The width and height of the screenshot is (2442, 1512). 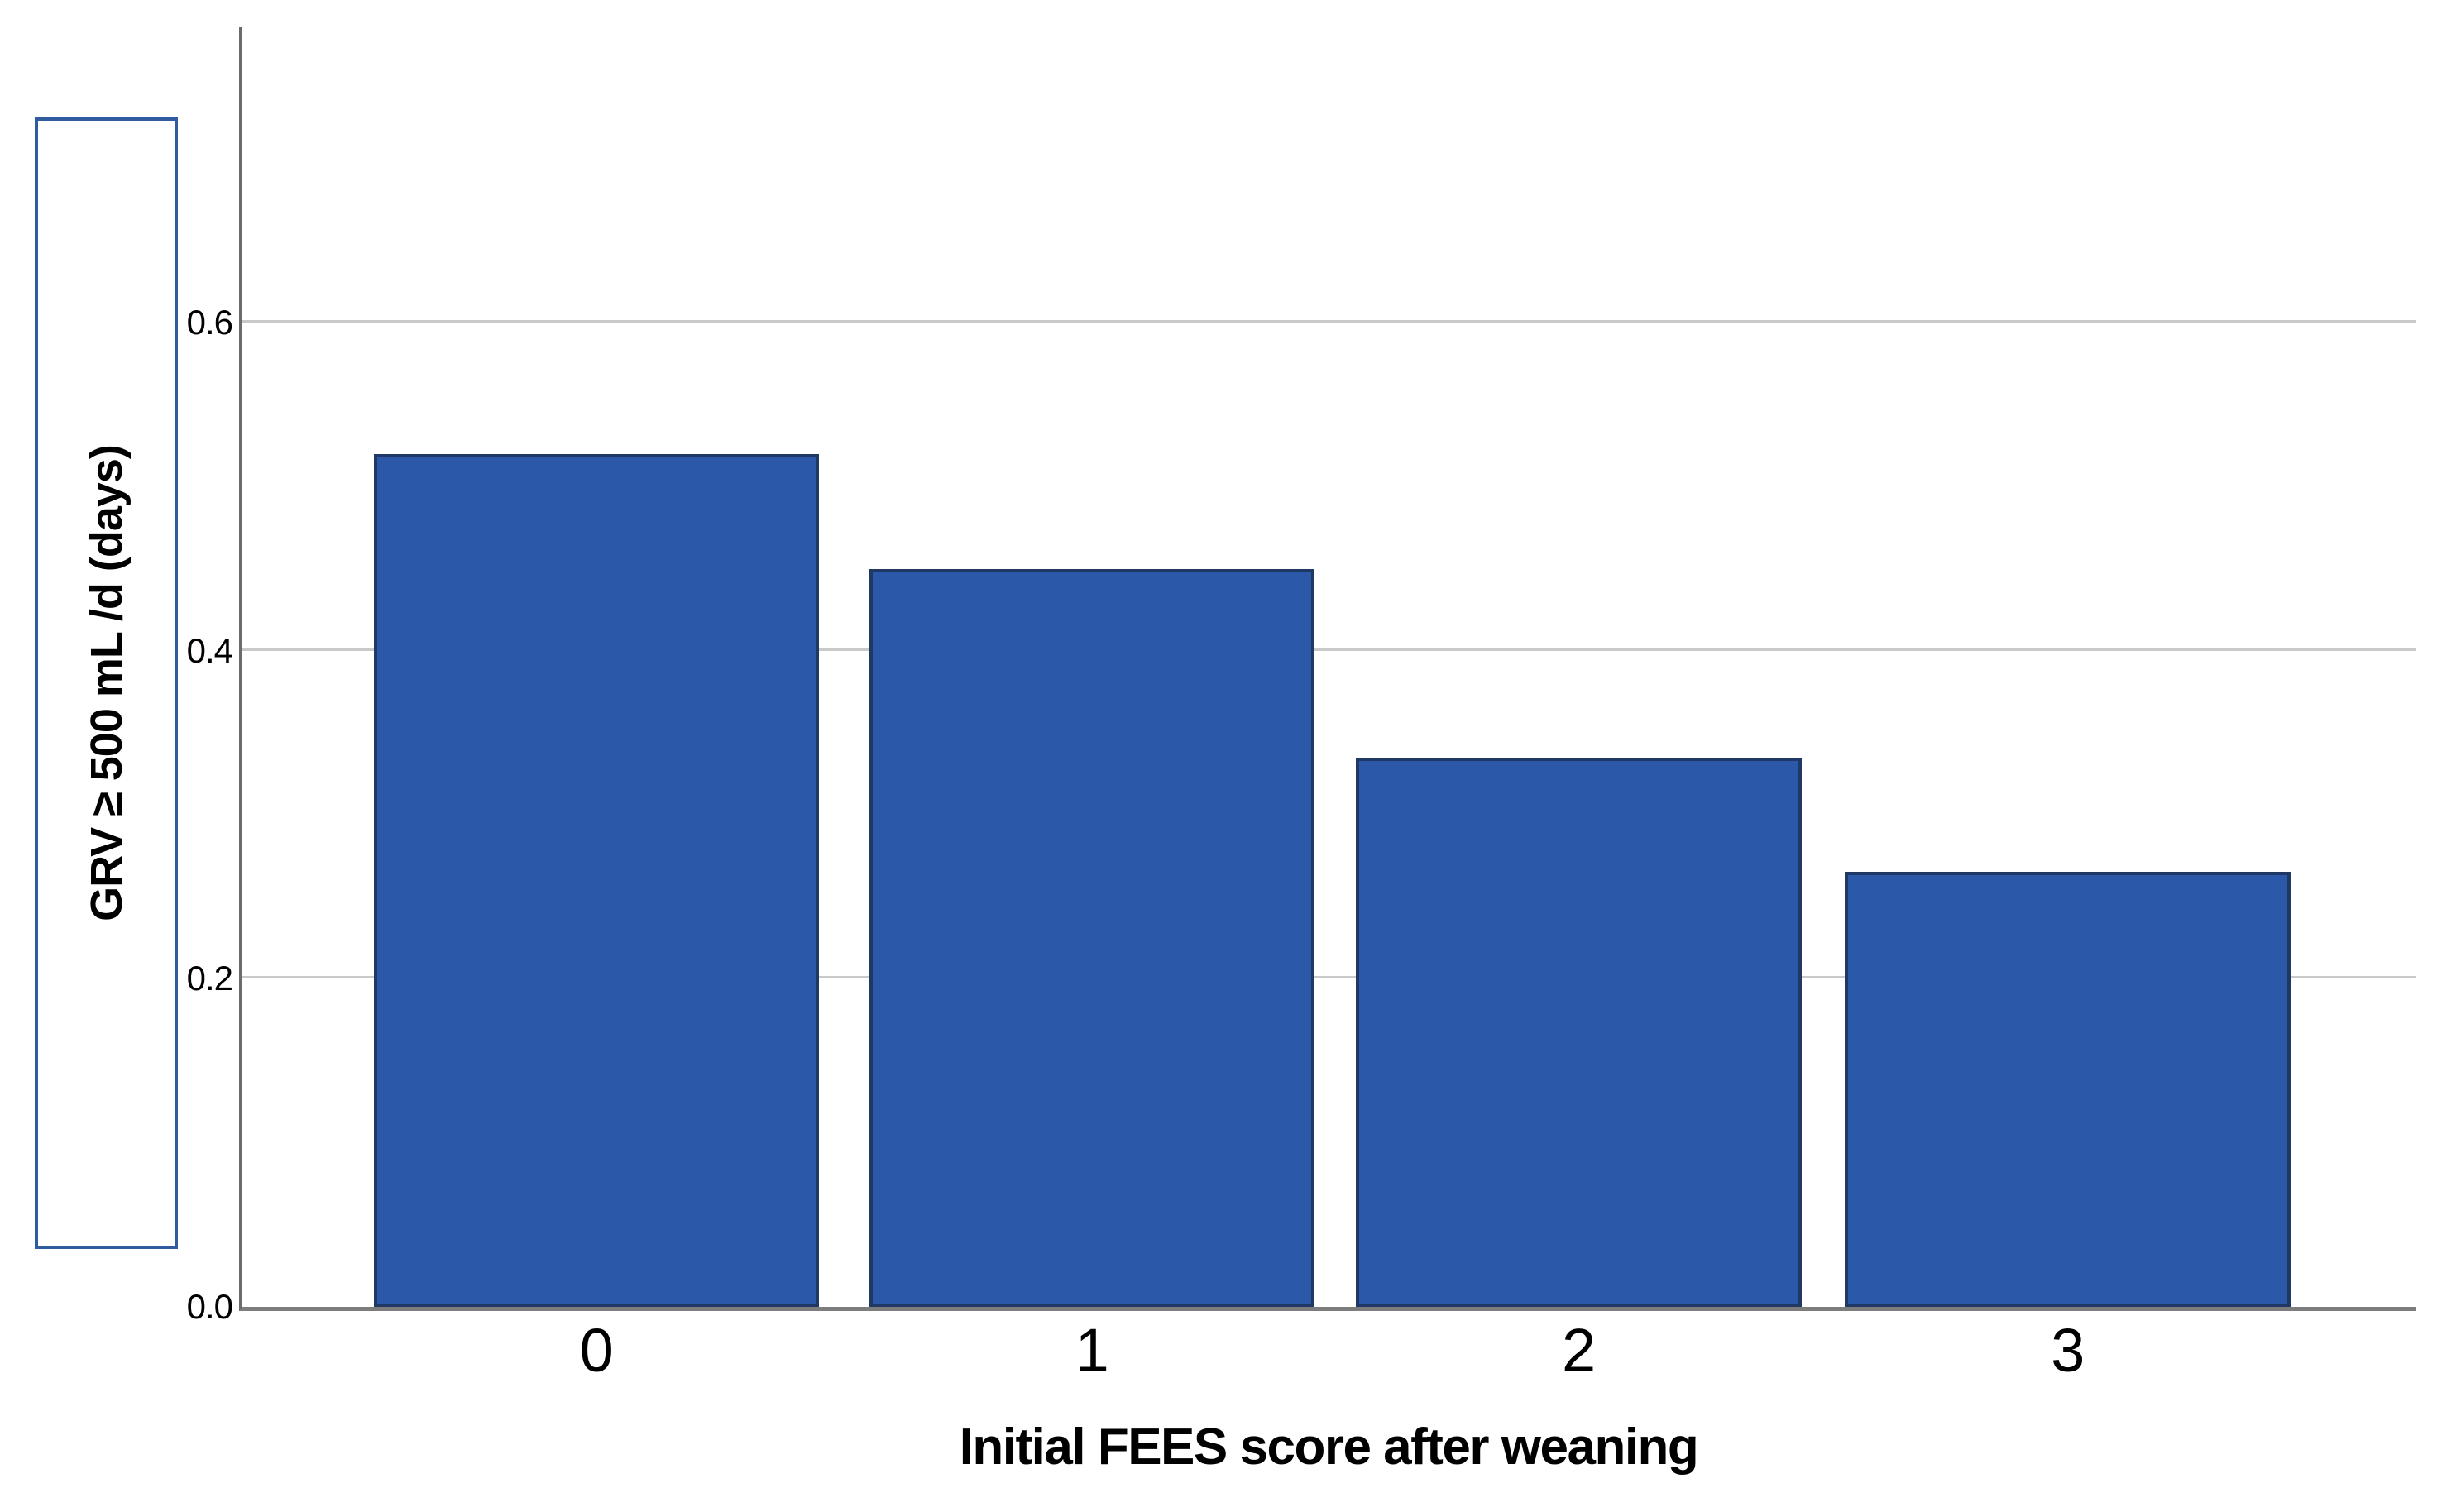 I want to click on y-tick-label-0.6: 0.6, so click(x=209, y=322).